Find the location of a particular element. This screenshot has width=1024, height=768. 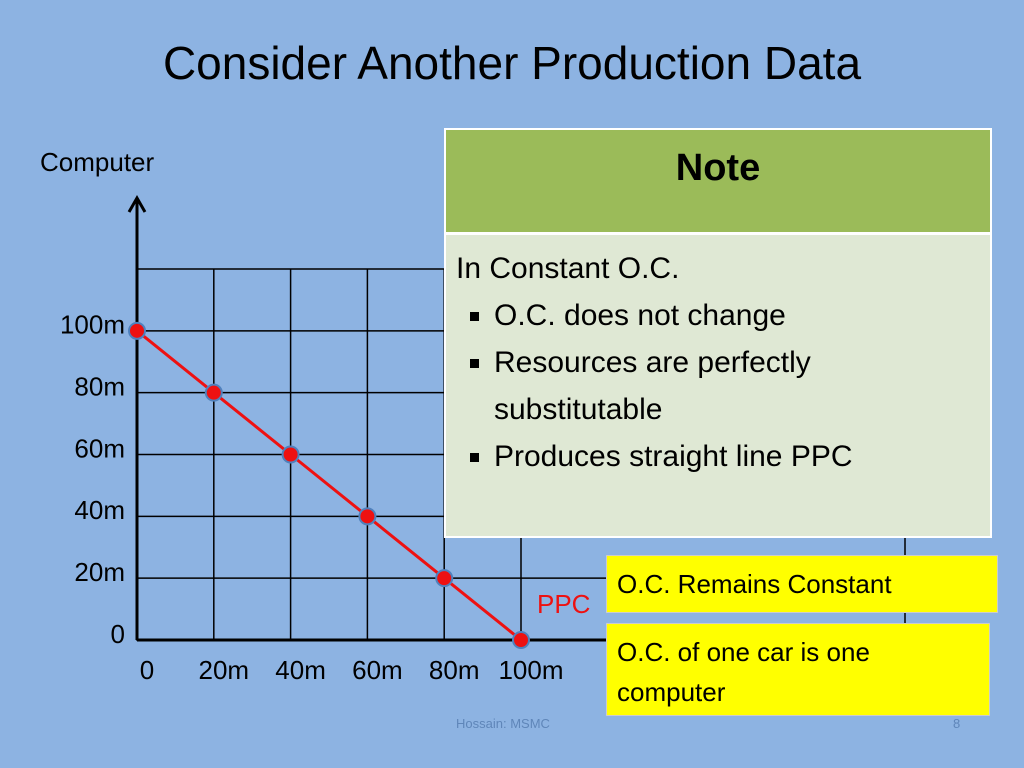

y-tick-label: 0 is located at coordinates (118, 634).